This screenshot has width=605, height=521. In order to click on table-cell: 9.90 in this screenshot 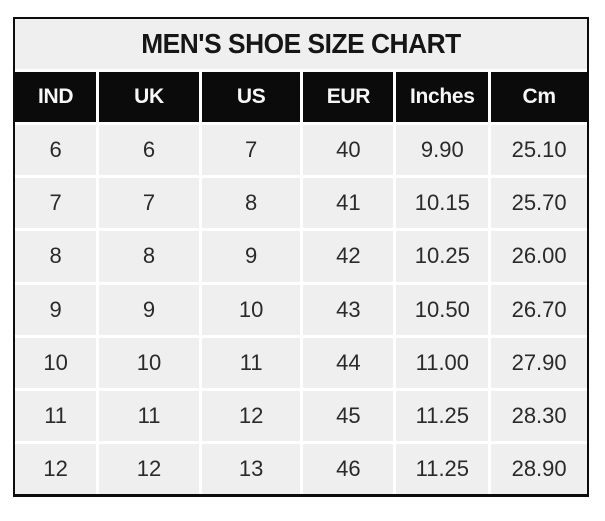, I will do `click(442, 150)`.